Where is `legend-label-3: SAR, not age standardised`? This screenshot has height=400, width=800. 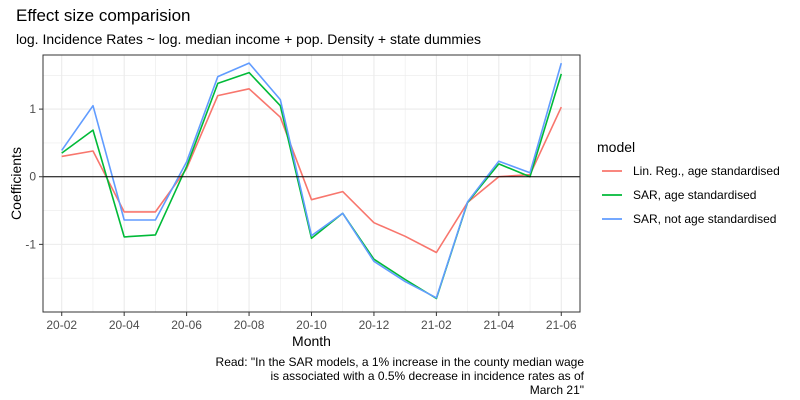 legend-label-3: SAR, not age standardised is located at coordinates (704, 219).